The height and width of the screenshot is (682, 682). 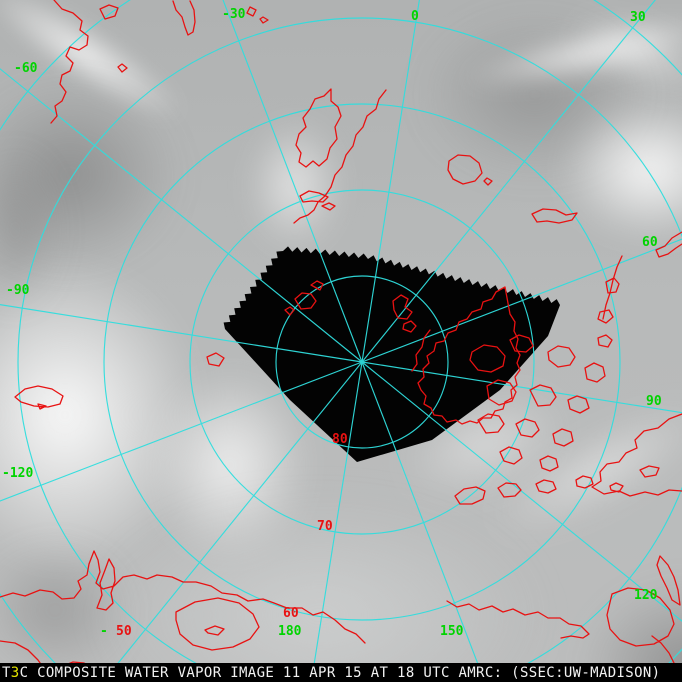 I want to click on frame-number-marker: 3, so click(x=15, y=672).